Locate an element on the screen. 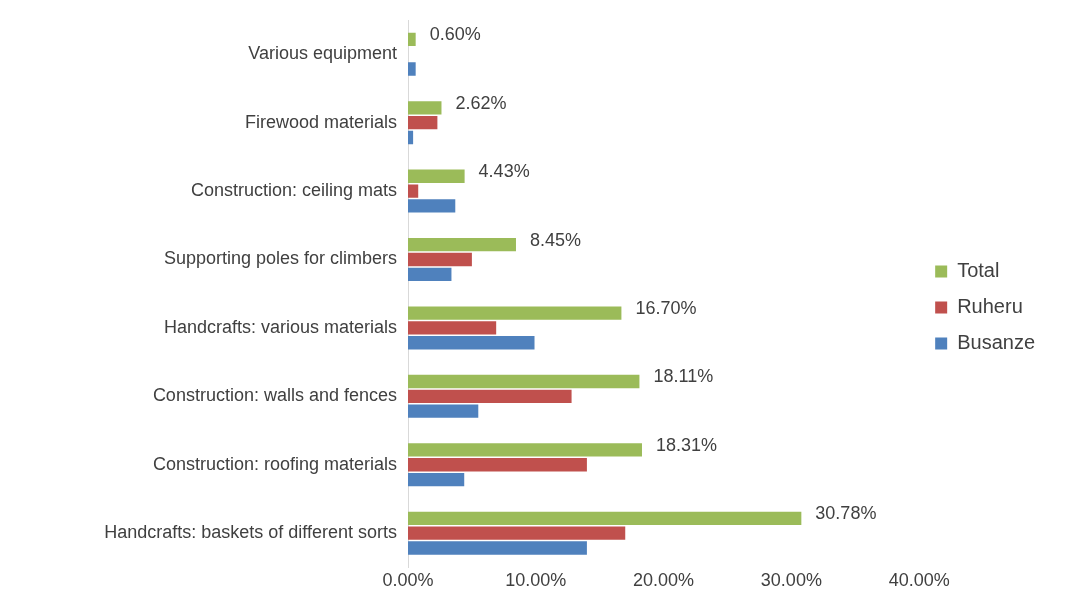 Image resolution: width=1075 pixels, height=605 pixels. data-label: 8.45% is located at coordinates (555, 239).